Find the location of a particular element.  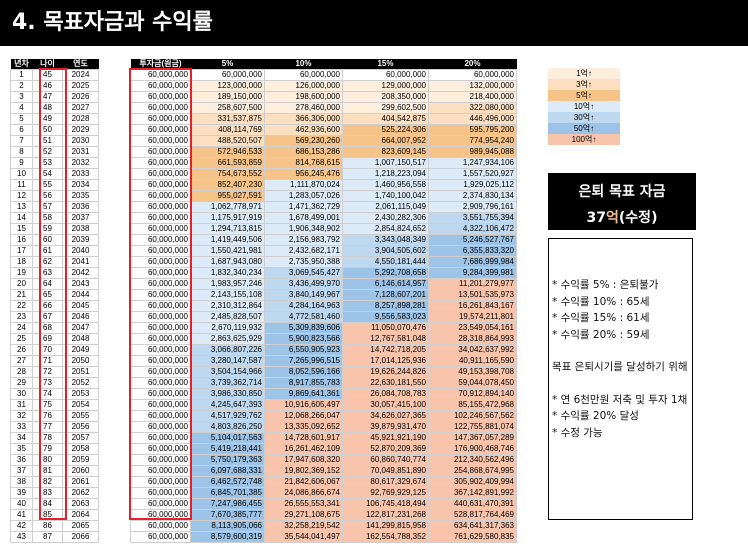

table-cell: 1,419,449,506 is located at coordinates (227, 240).